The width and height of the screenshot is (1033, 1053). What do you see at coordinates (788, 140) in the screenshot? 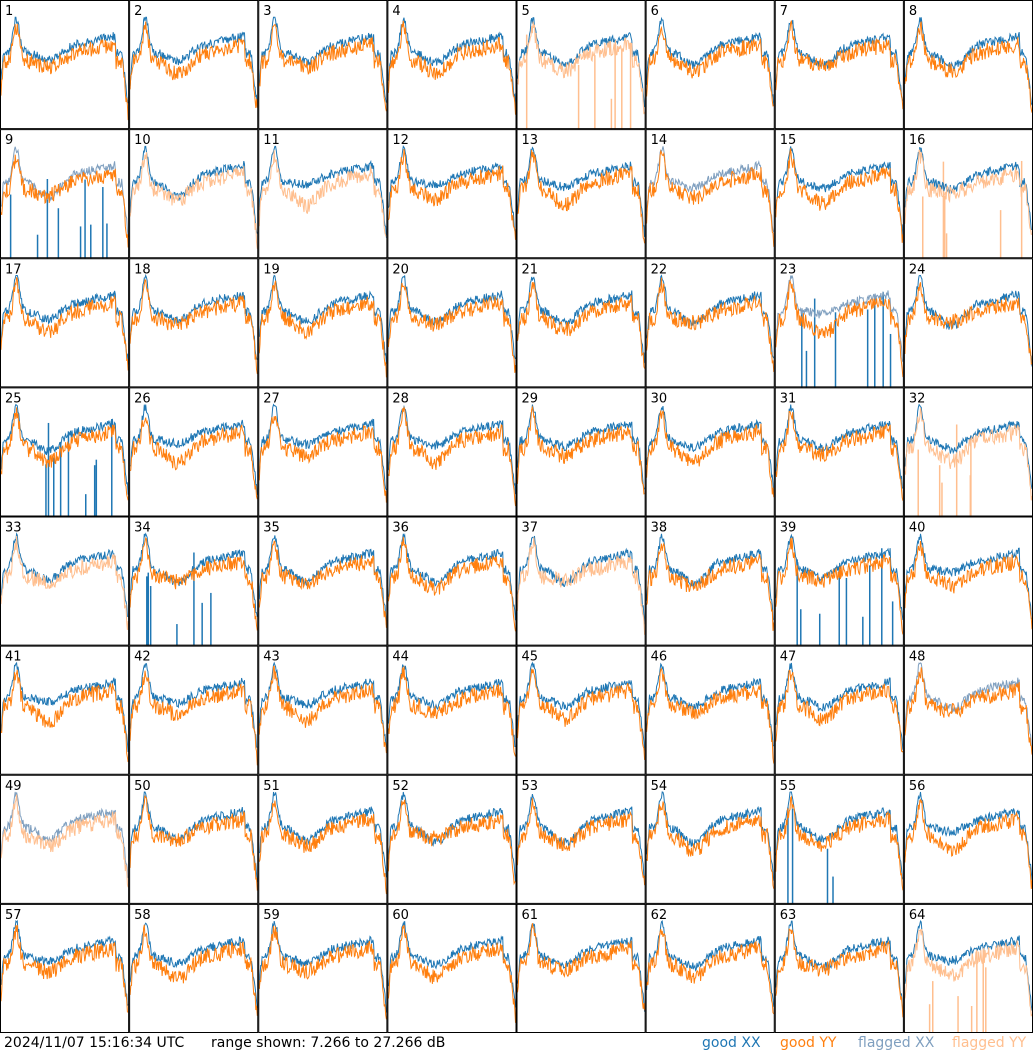
I see `panel-label: 15` at bounding box center [788, 140].